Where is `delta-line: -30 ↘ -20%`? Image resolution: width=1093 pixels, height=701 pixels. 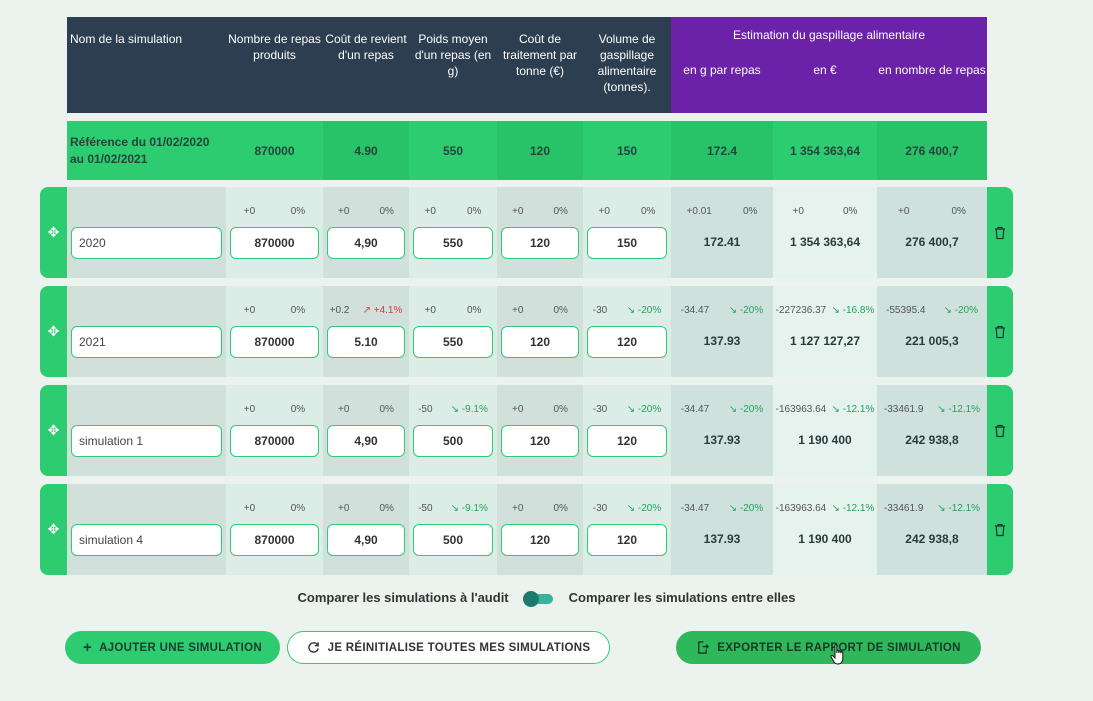
delta-line: -30 ↘ -20% is located at coordinates (627, 310).